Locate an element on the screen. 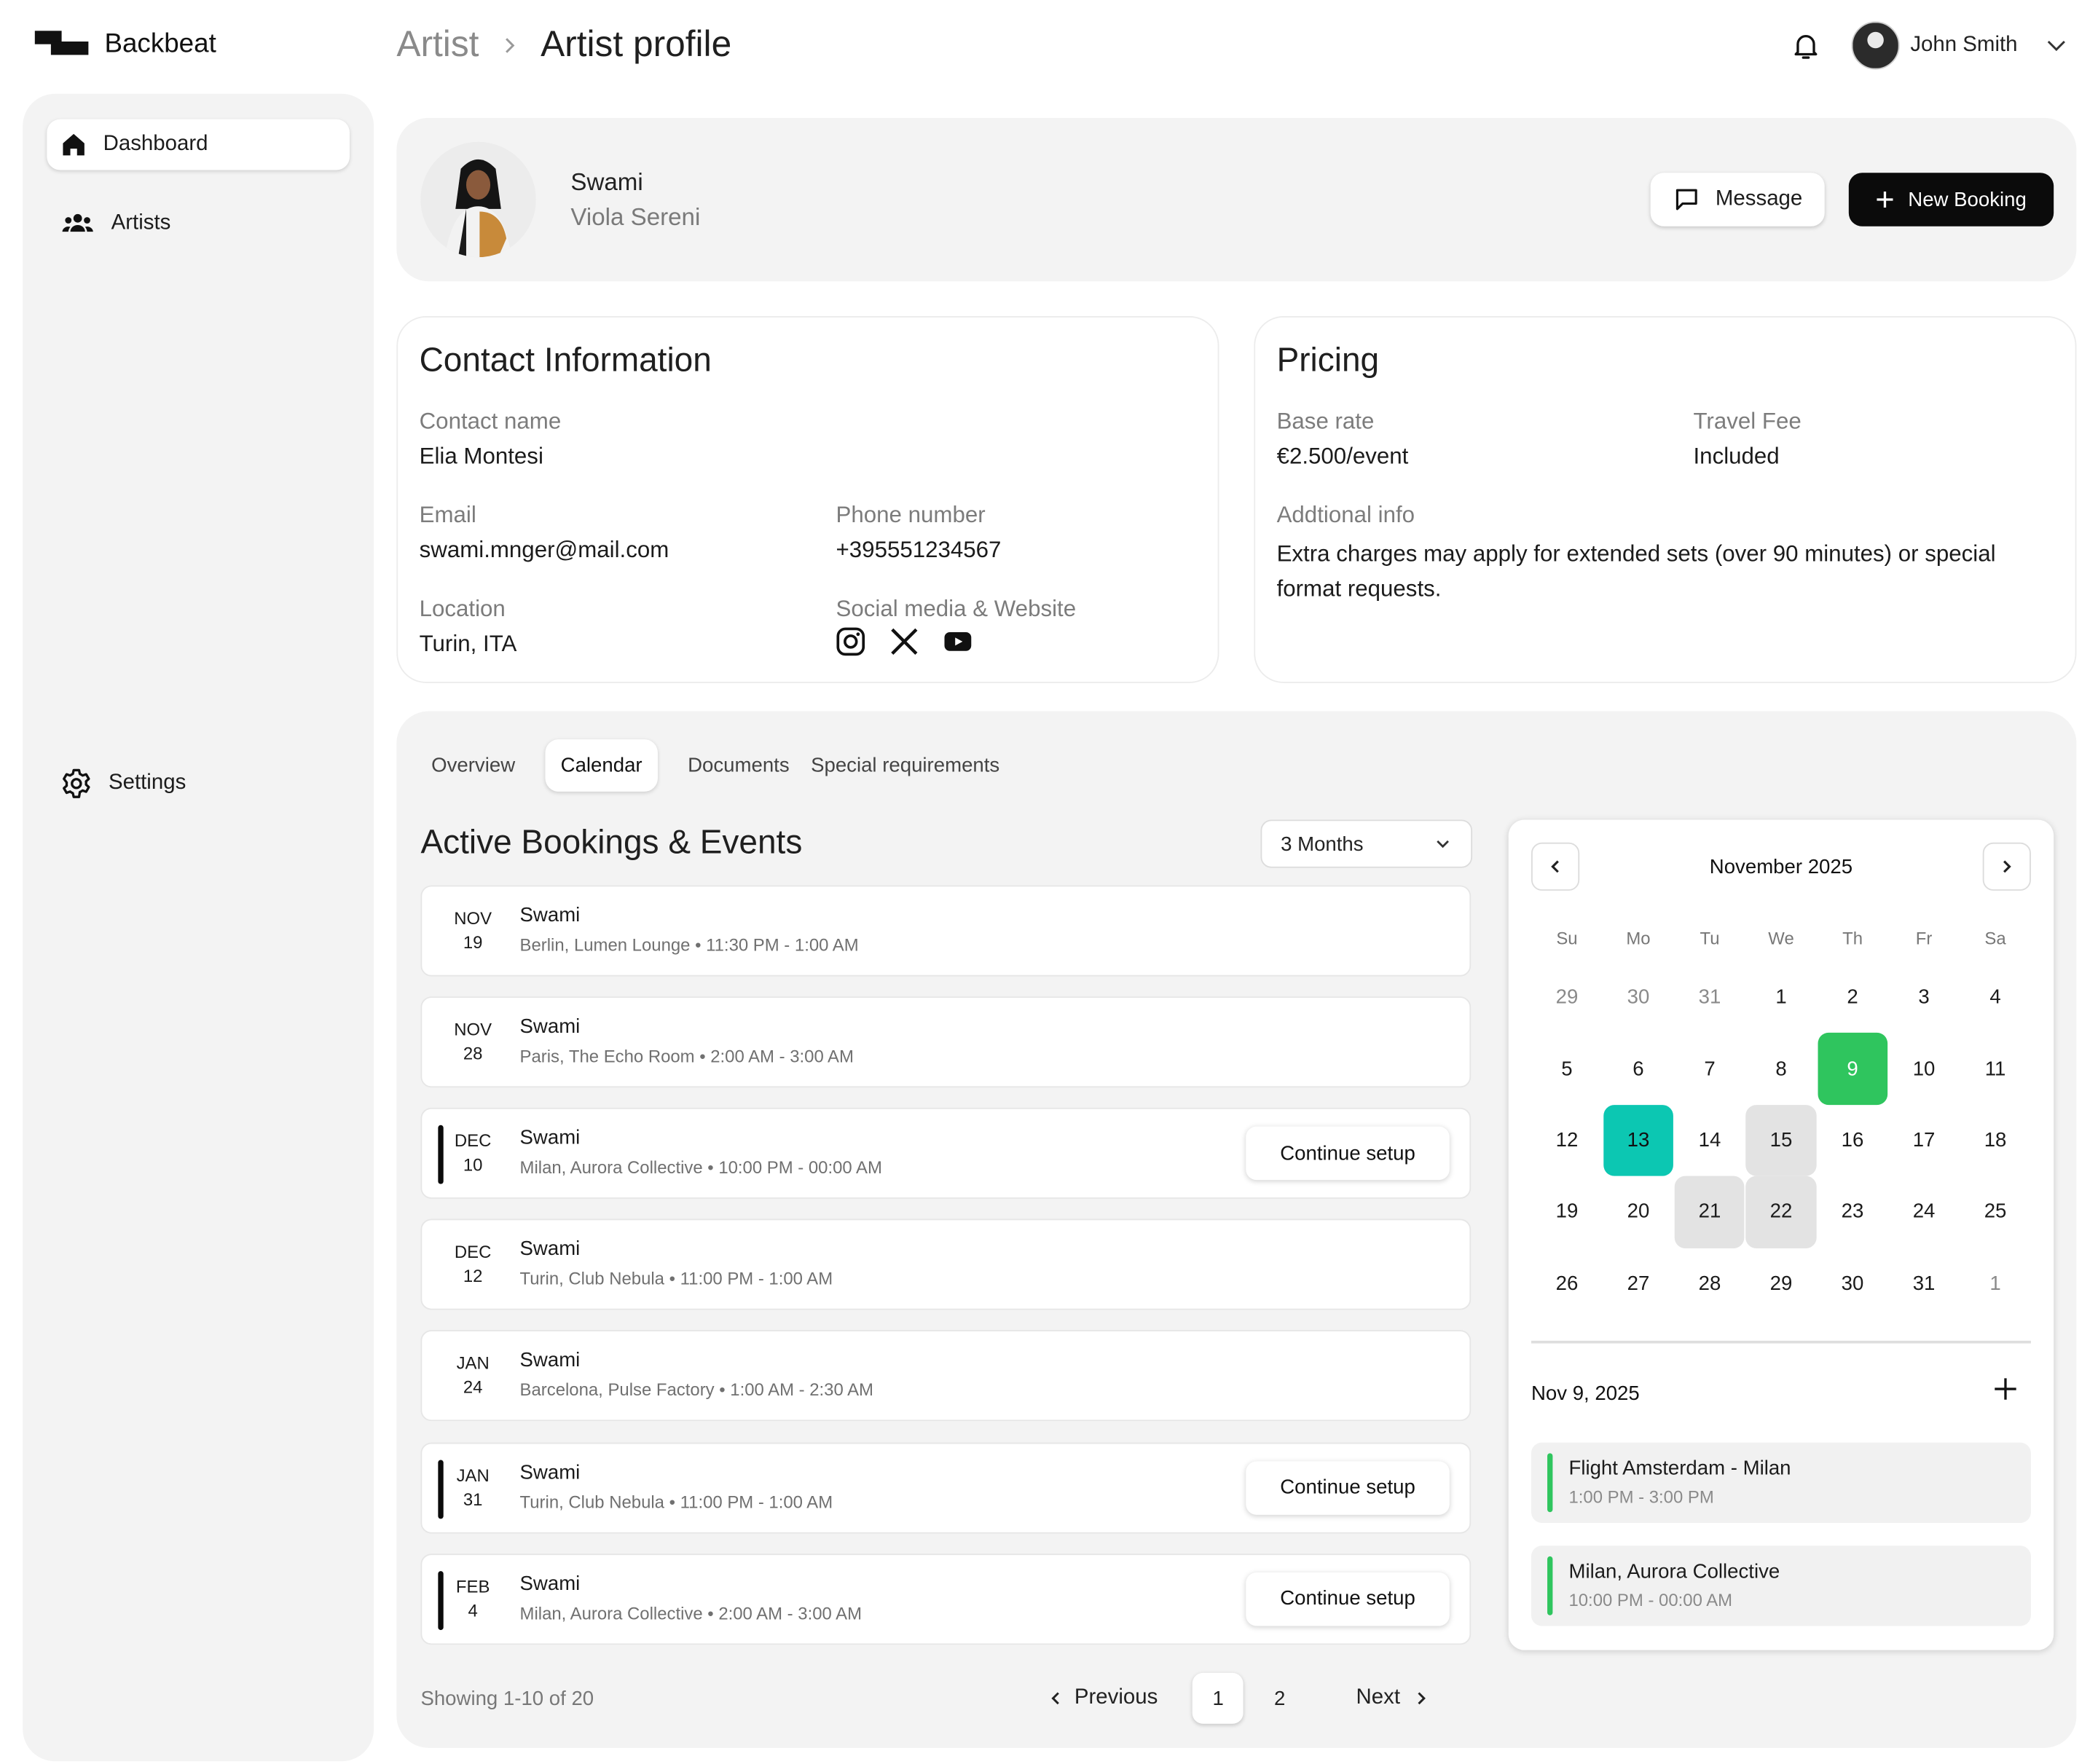 This screenshot has width=2098, height=1764. user-area: John Smith is located at coordinates (1929, 45).